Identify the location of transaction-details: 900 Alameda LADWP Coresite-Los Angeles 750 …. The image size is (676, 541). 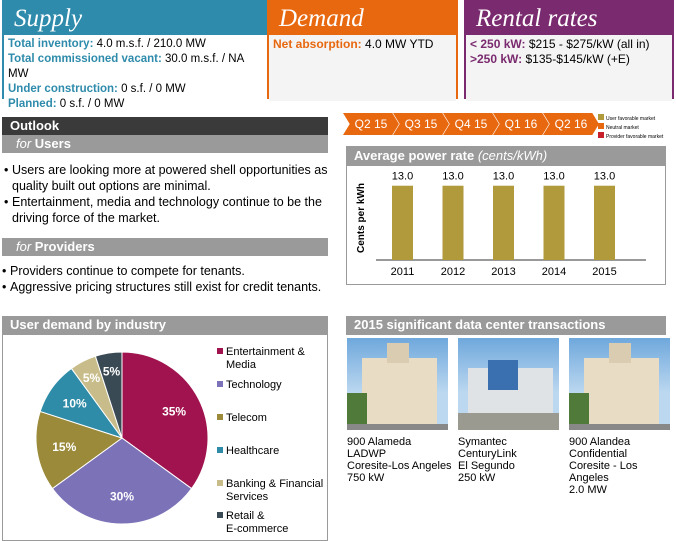
(399, 460).